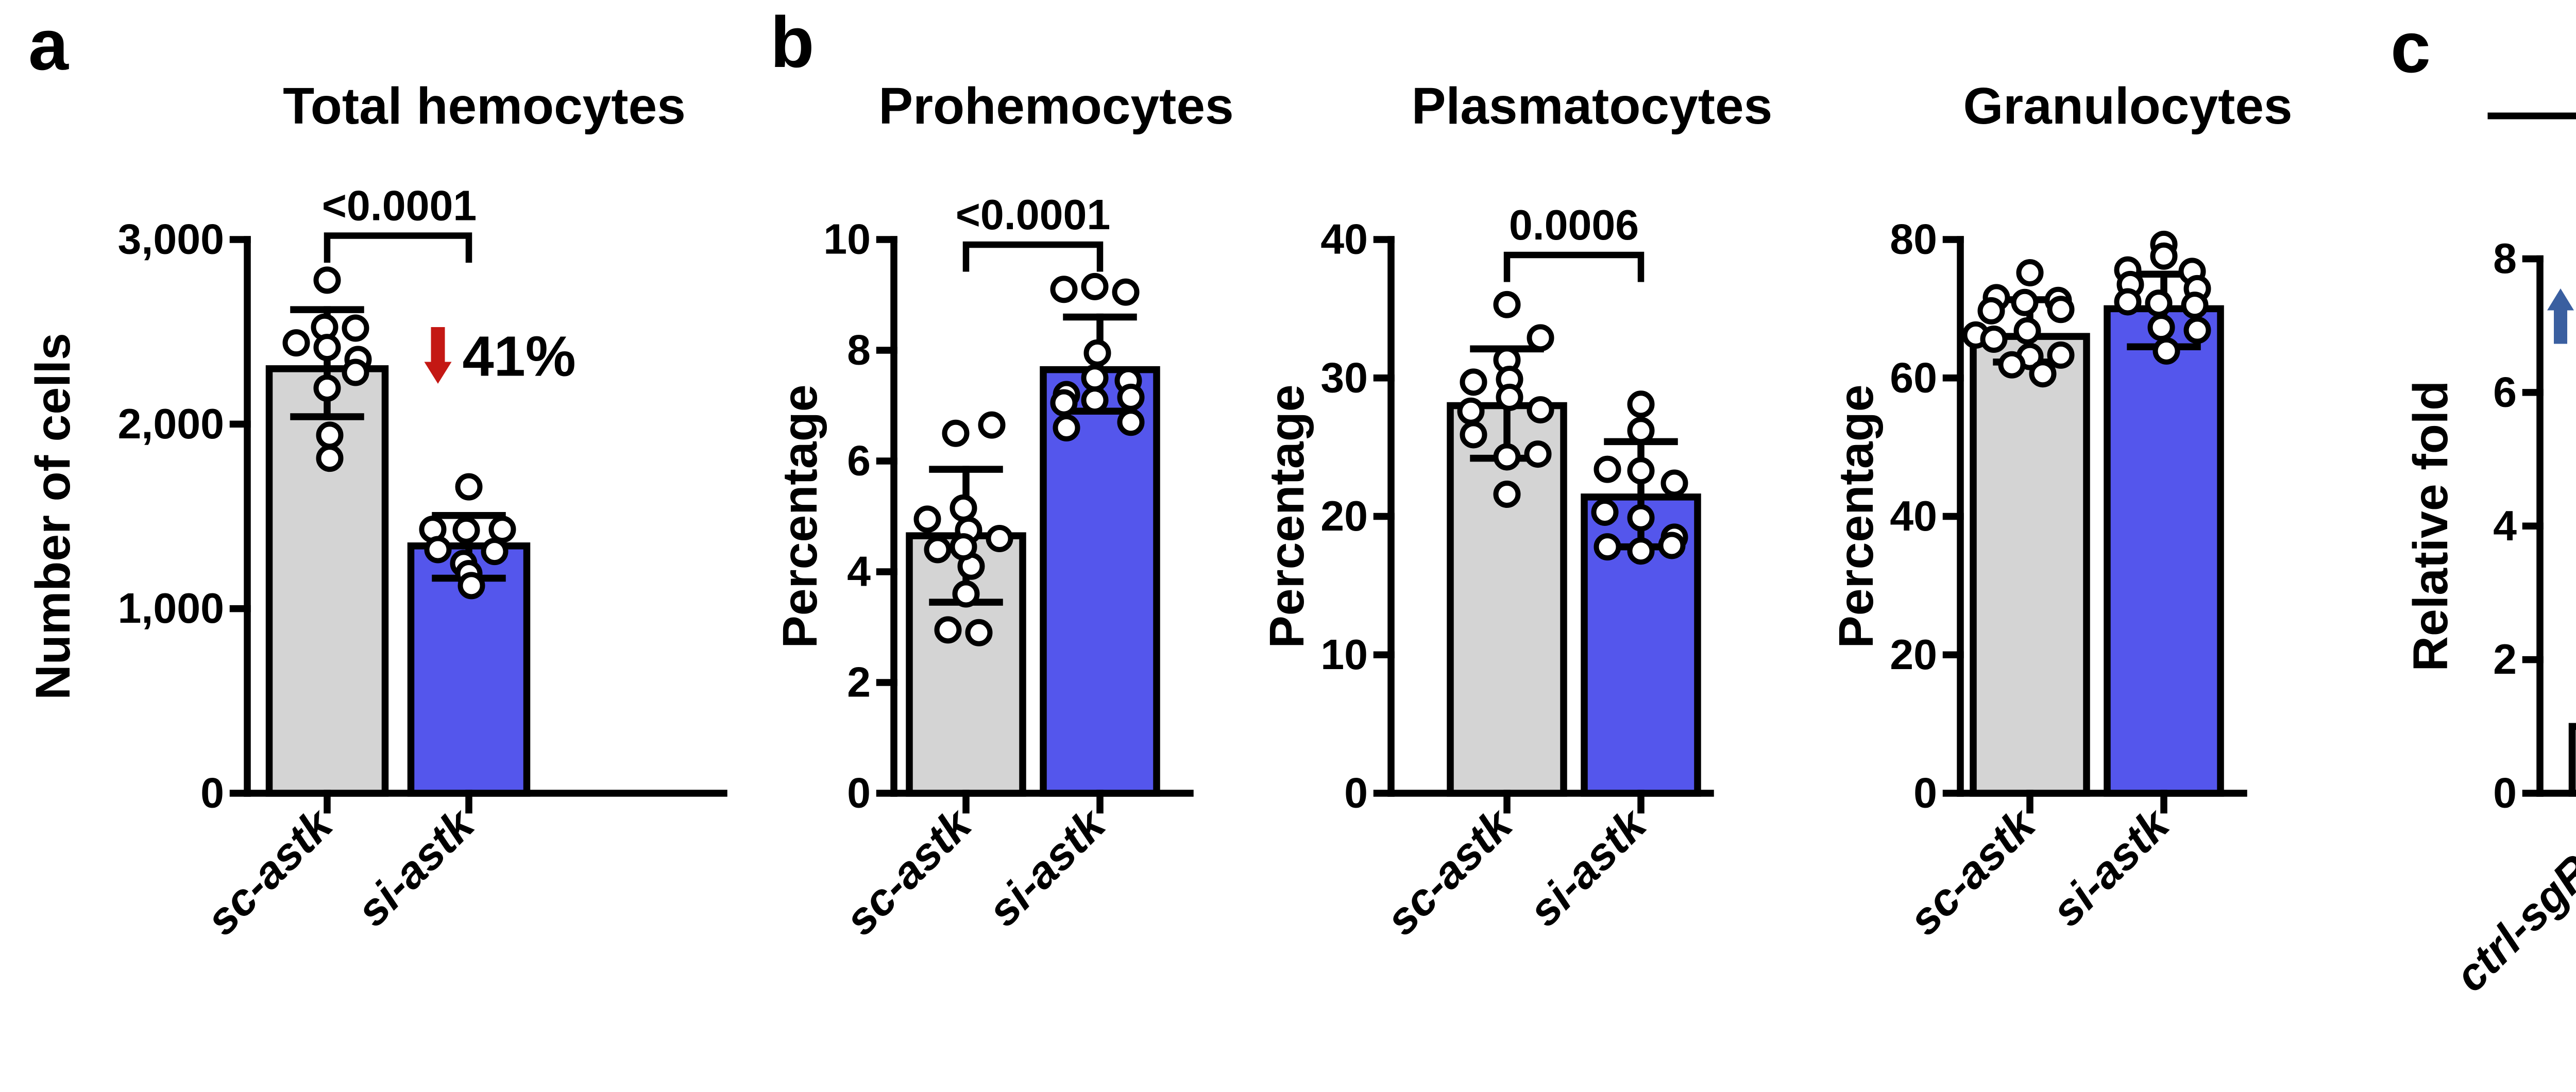 The width and height of the screenshot is (2576, 1092). I want to click on bar-ctrl-sgRNA, so click(2574, 759).